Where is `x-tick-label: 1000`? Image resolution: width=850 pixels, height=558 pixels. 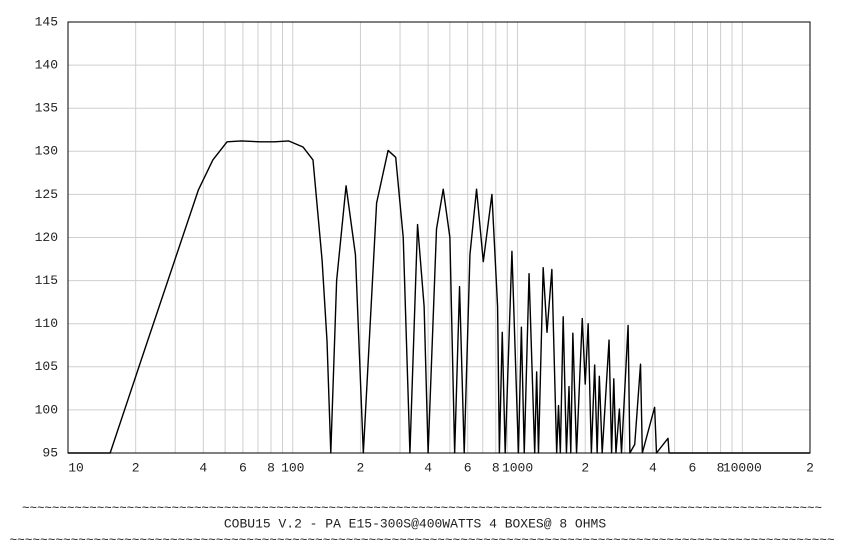
x-tick-label: 1000 is located at coordinates (517, 467).